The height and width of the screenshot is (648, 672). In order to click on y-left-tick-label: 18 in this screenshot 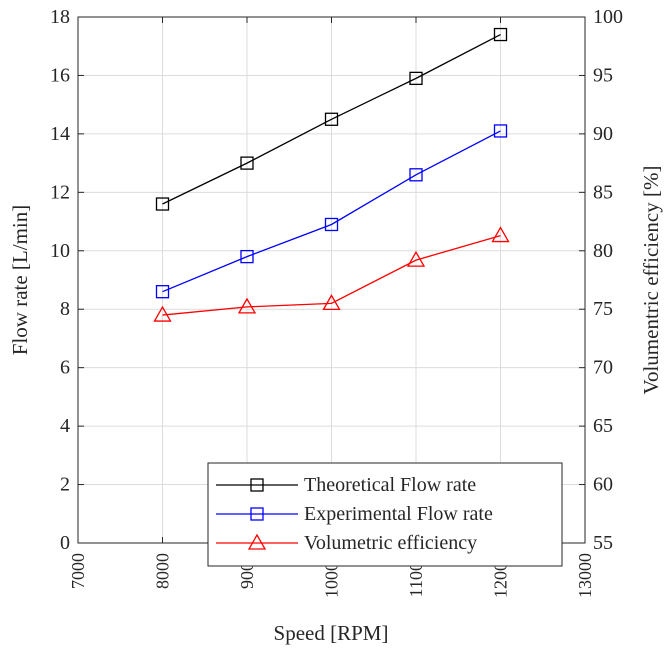, I will do `click(60, 17)`.